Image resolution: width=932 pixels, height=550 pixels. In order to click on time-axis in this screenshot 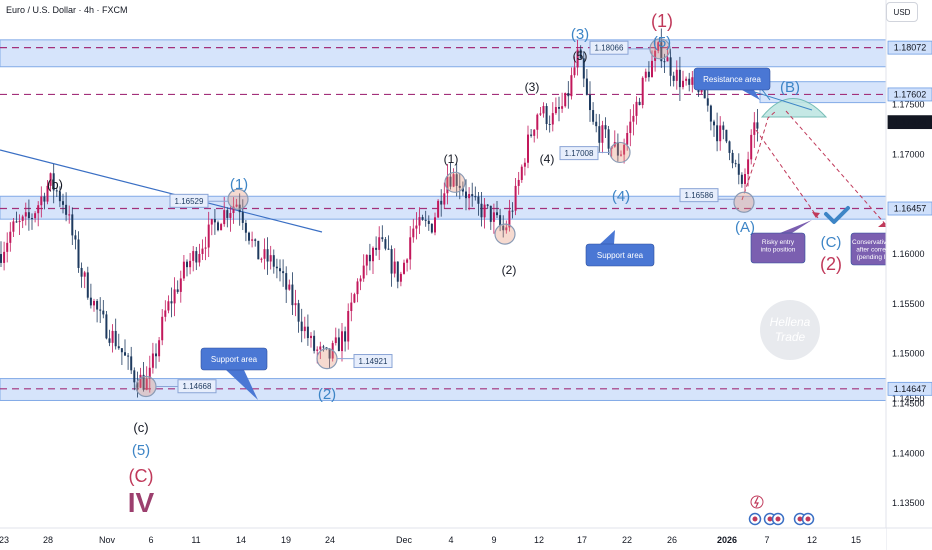, I will do `click(443, 539)`.